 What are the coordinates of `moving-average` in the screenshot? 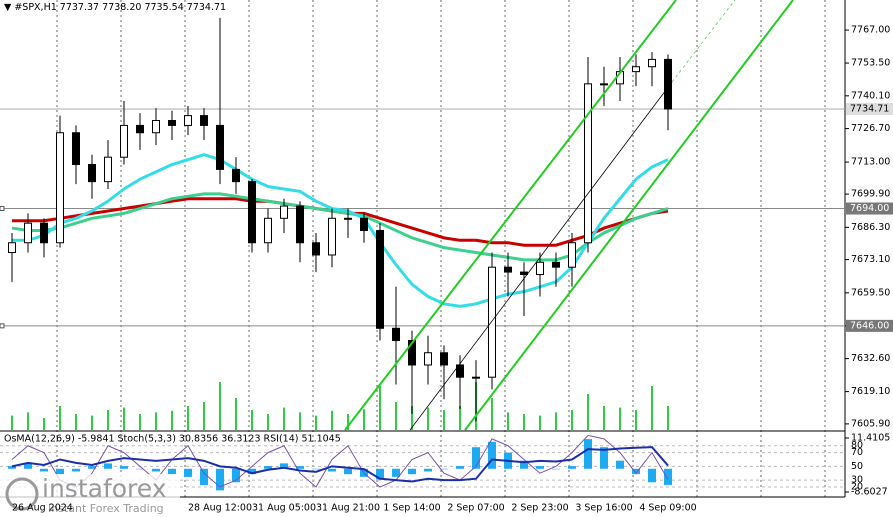 It's located at (340, 227).